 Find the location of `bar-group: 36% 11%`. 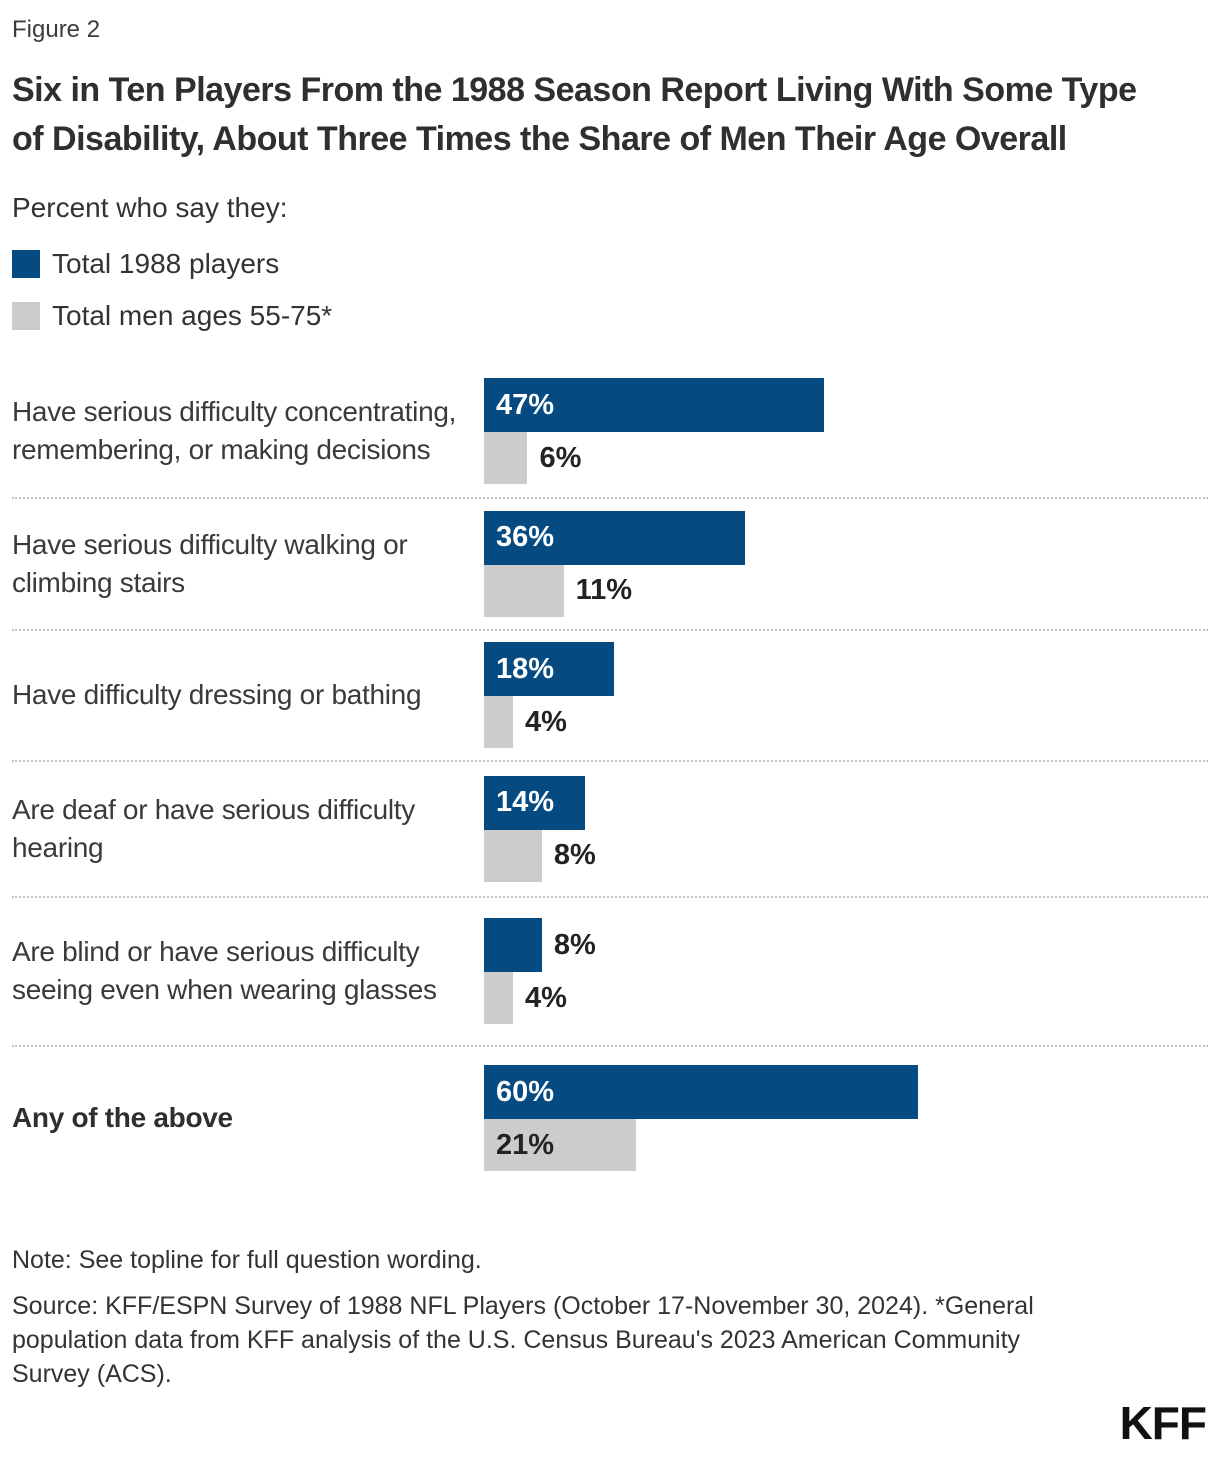

bar-group: 36% 11% is located at coordinates (846, 563).